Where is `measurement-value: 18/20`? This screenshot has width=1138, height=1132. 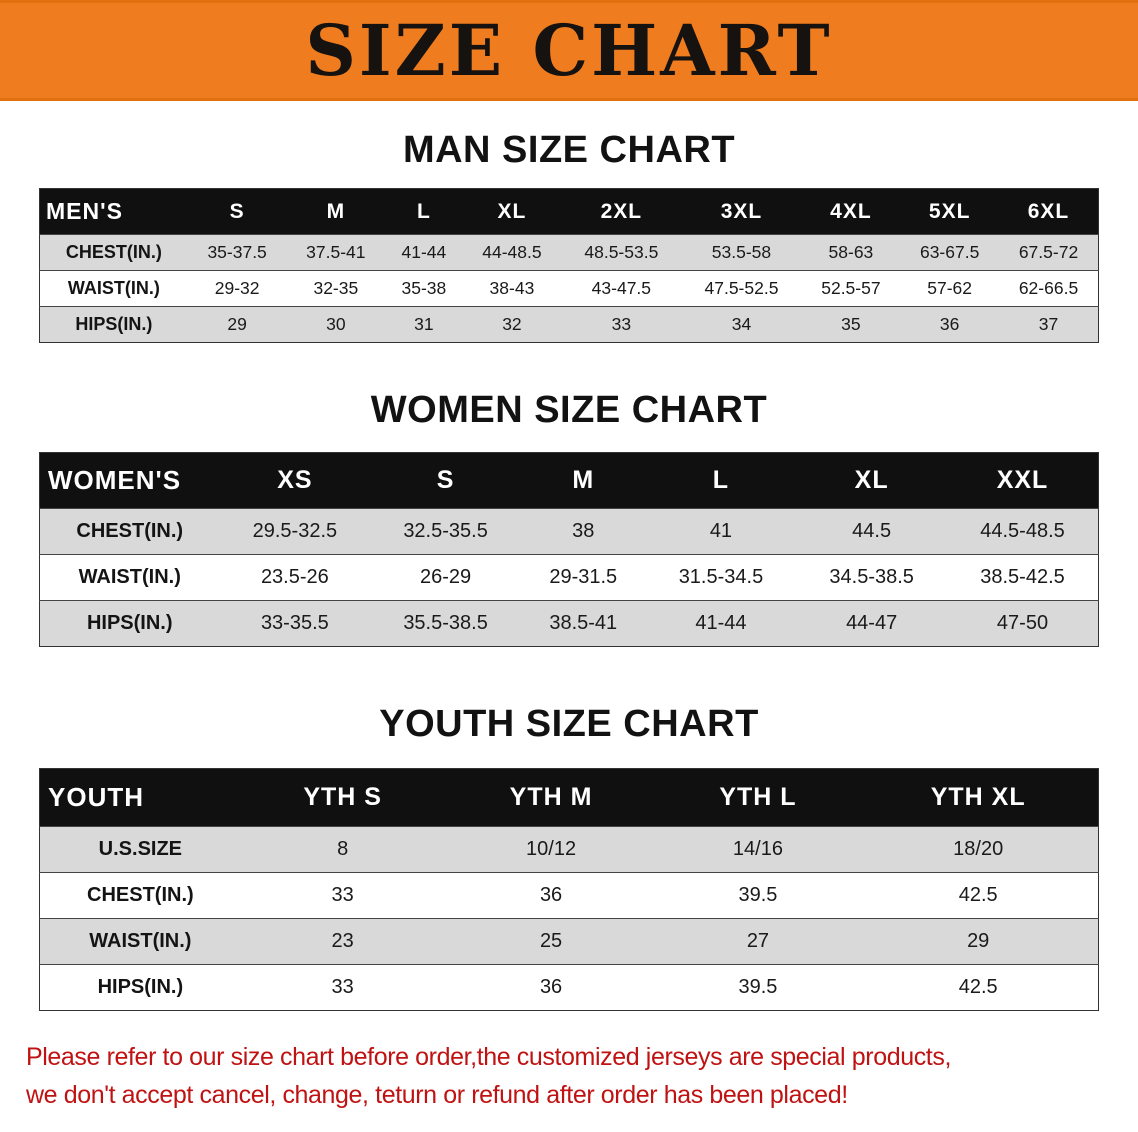 measurement-value: 18/20 is located at coordinates (978, 849).